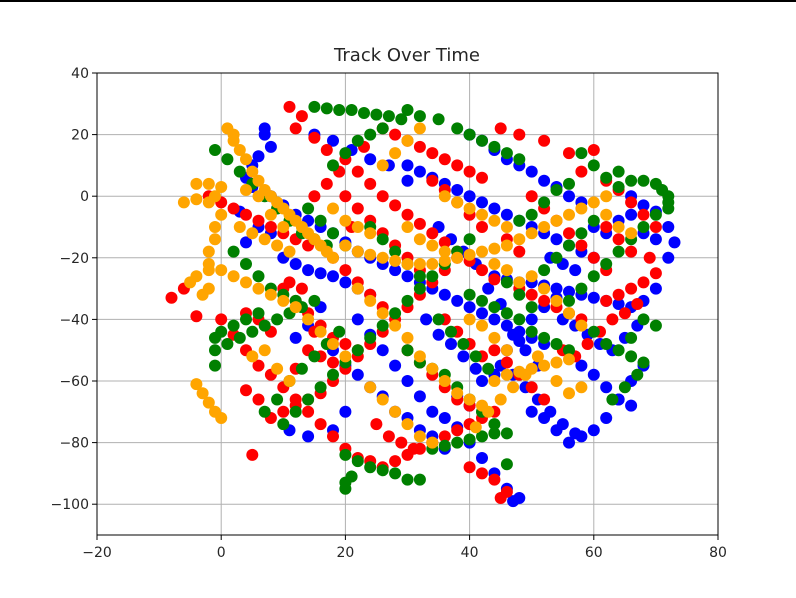 The height and width of the screenshot is (598, 796). What do you see at coordinates (594, 553) in the screenshot?
I see `x-tick-label: 60` at bounding box center [594, 553].